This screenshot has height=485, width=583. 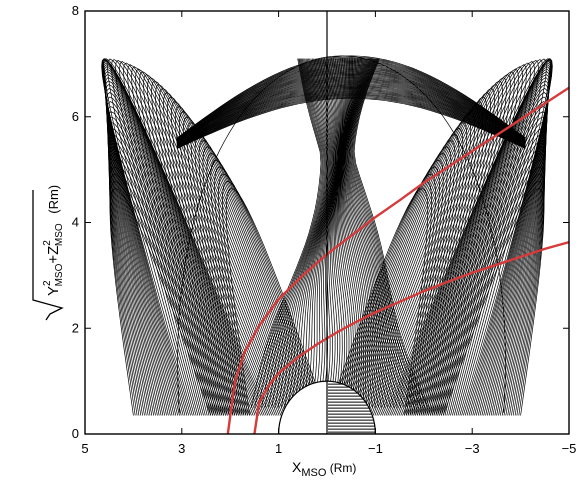 What do you see at coordinates (75, 116) in the screenshot?
I see `y-tick-label: 6` at bounding box center [75, 116].